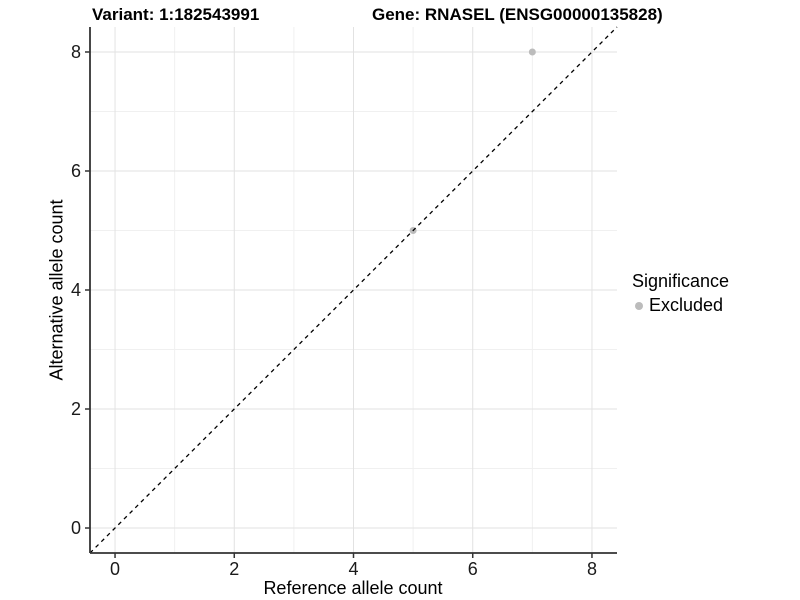 The image size is (800, 600). Describe the element at coordinates (176, 14) in the screenshot. I see `variant-title: Variant: 1:182543991` at that location.